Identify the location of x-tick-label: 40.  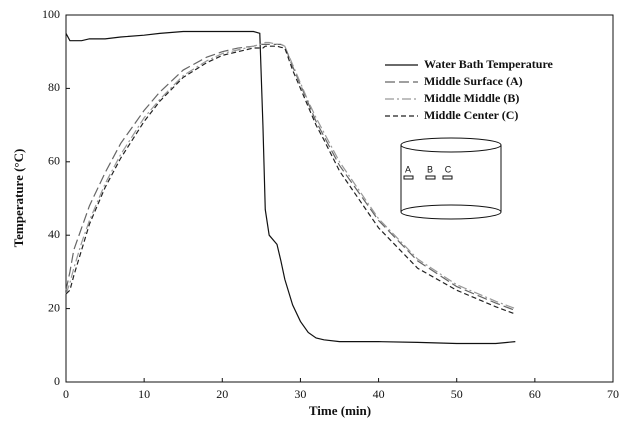
(379, 394).